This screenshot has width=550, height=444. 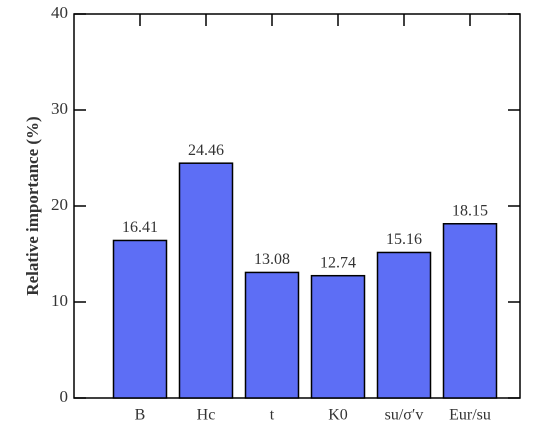 I want to click on x-tick-label: t, so click(x=272, y=415).